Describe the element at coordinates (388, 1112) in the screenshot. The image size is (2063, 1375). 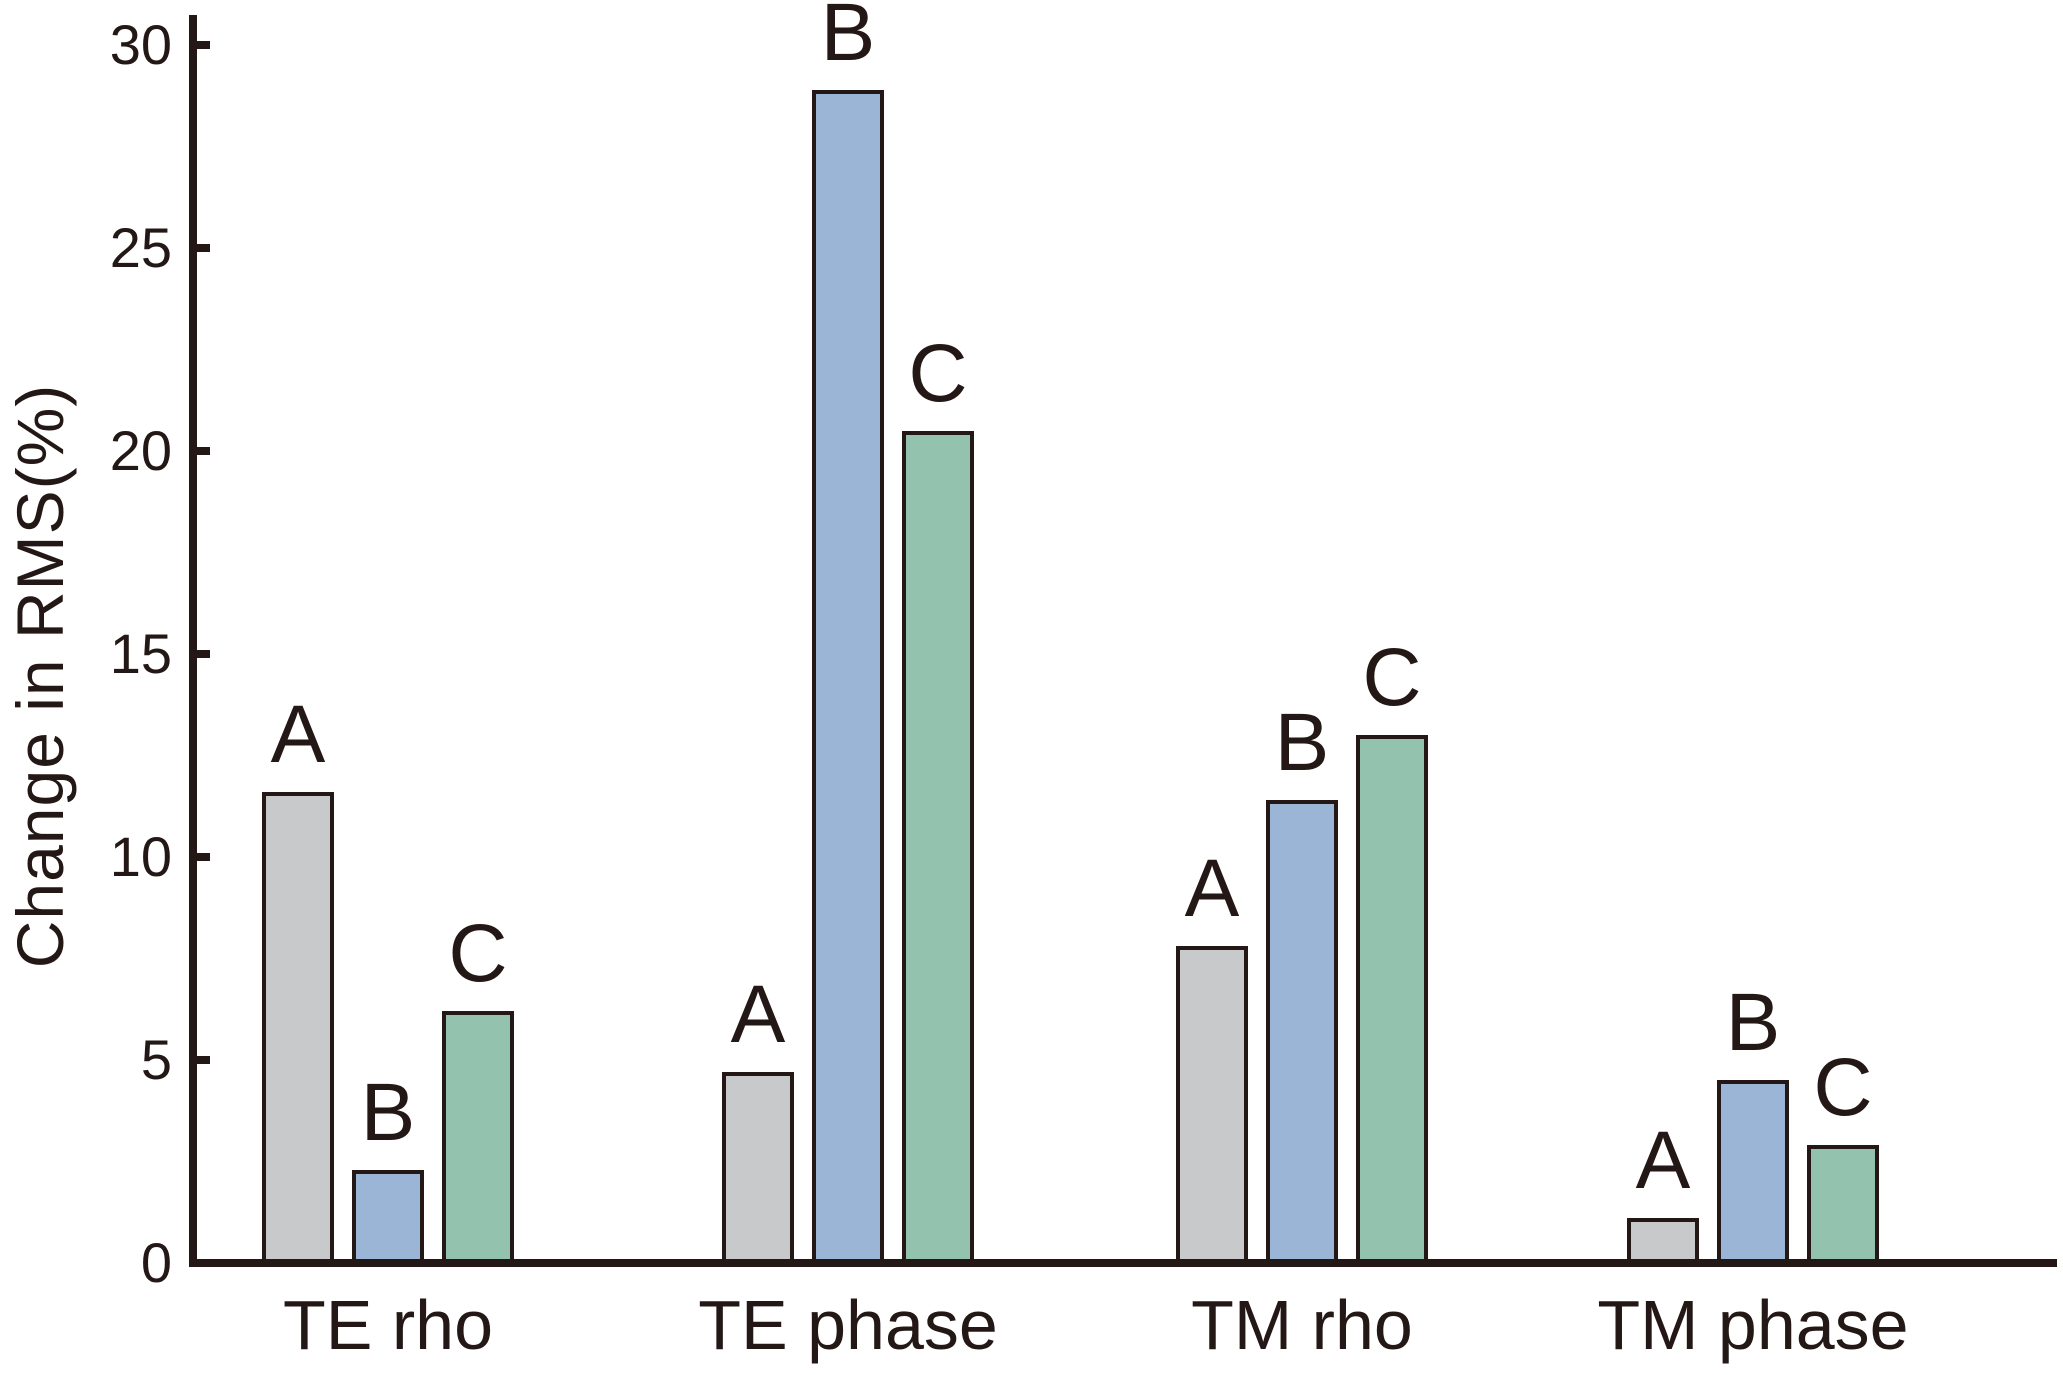
I see `bar-label-TE-rho-B: B` at that location.